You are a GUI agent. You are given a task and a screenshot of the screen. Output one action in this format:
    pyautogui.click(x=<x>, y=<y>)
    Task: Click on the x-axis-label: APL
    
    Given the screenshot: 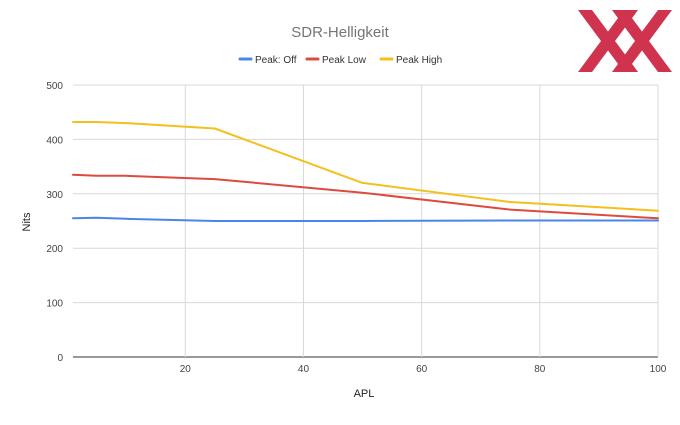 What is the action you would take?
    pyautogui.click(x=364, y=394)
    